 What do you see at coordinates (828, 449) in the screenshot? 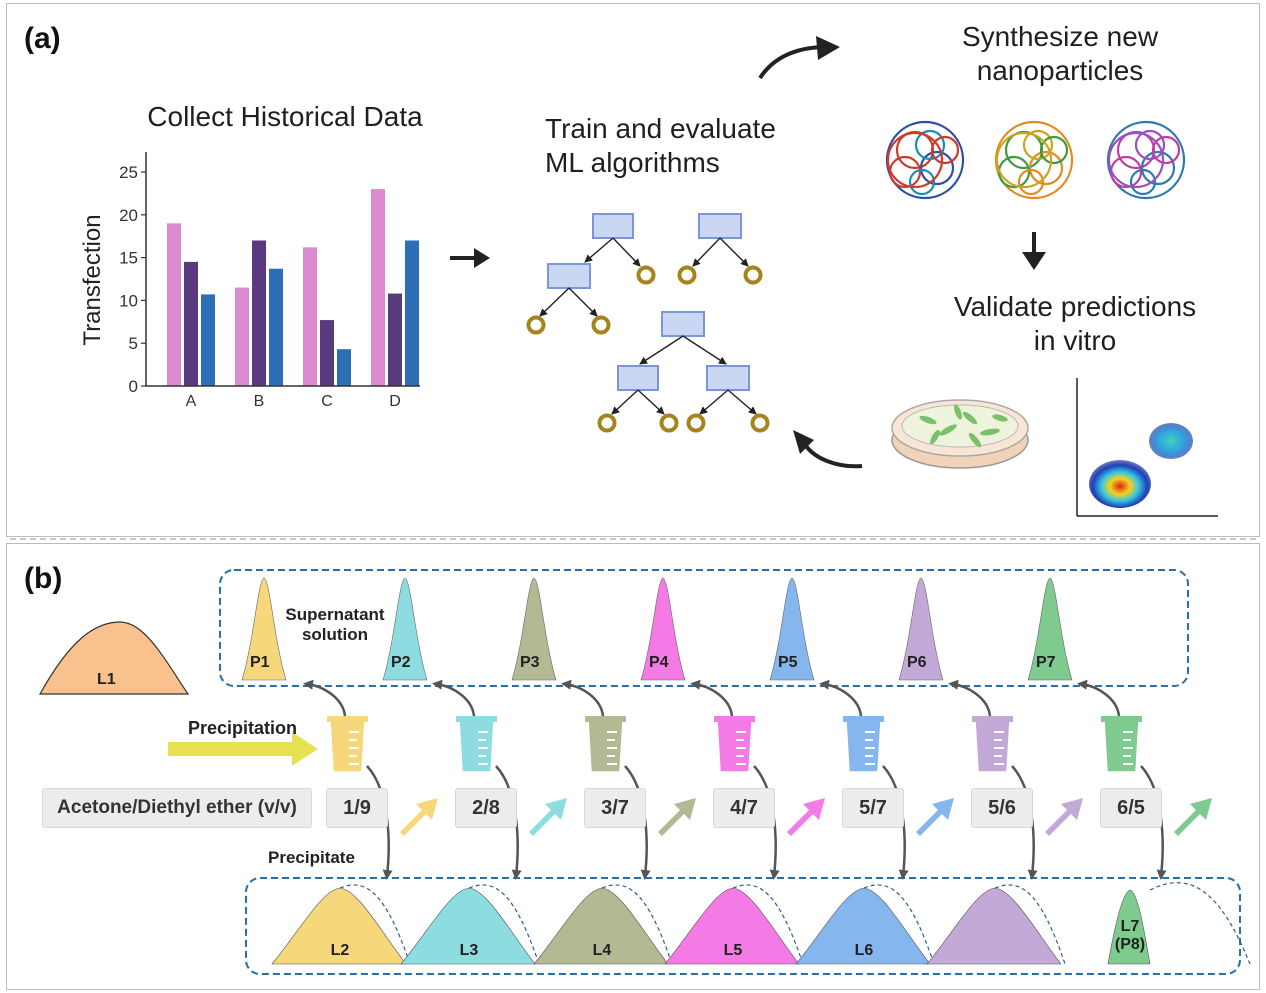
I see `arrow-back-to-ml` at bounding box center [828, 449].